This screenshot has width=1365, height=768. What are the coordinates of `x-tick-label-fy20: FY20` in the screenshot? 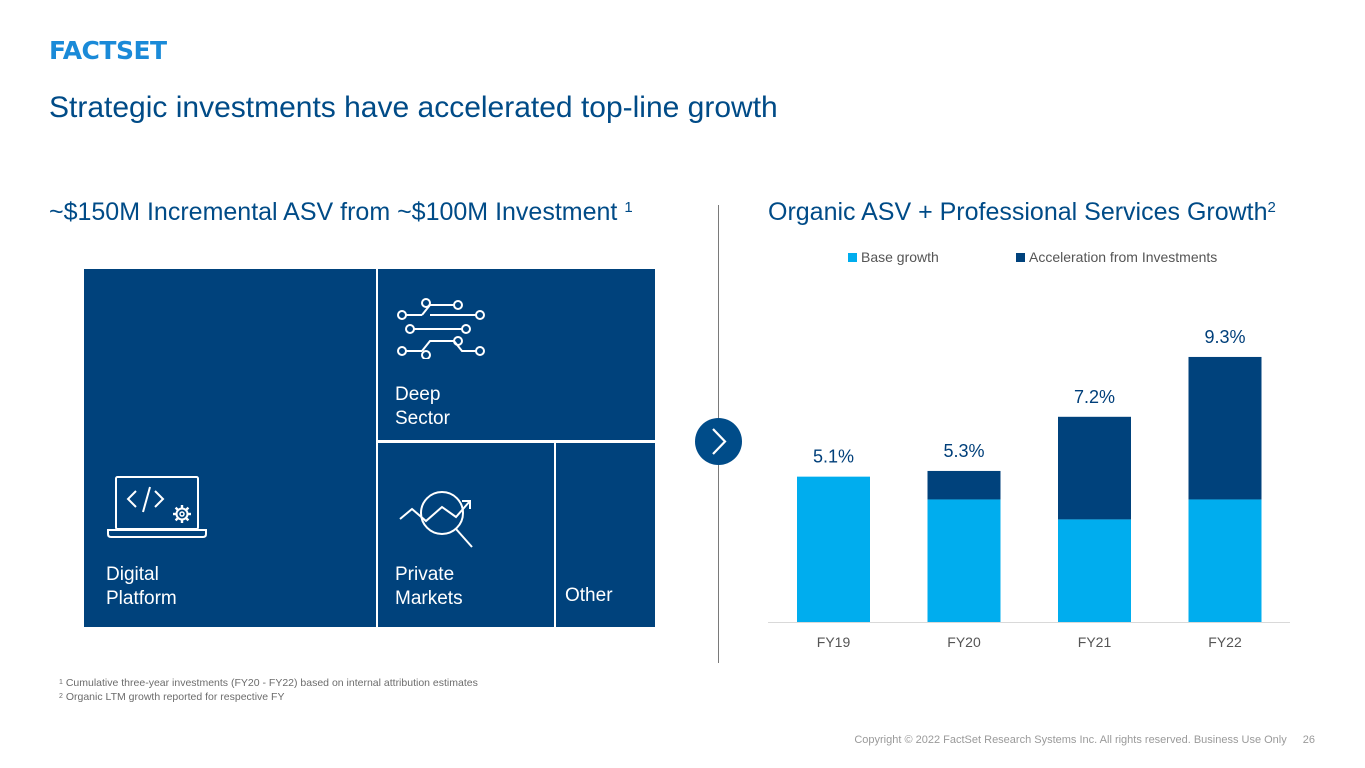 It's located at (964, 642).